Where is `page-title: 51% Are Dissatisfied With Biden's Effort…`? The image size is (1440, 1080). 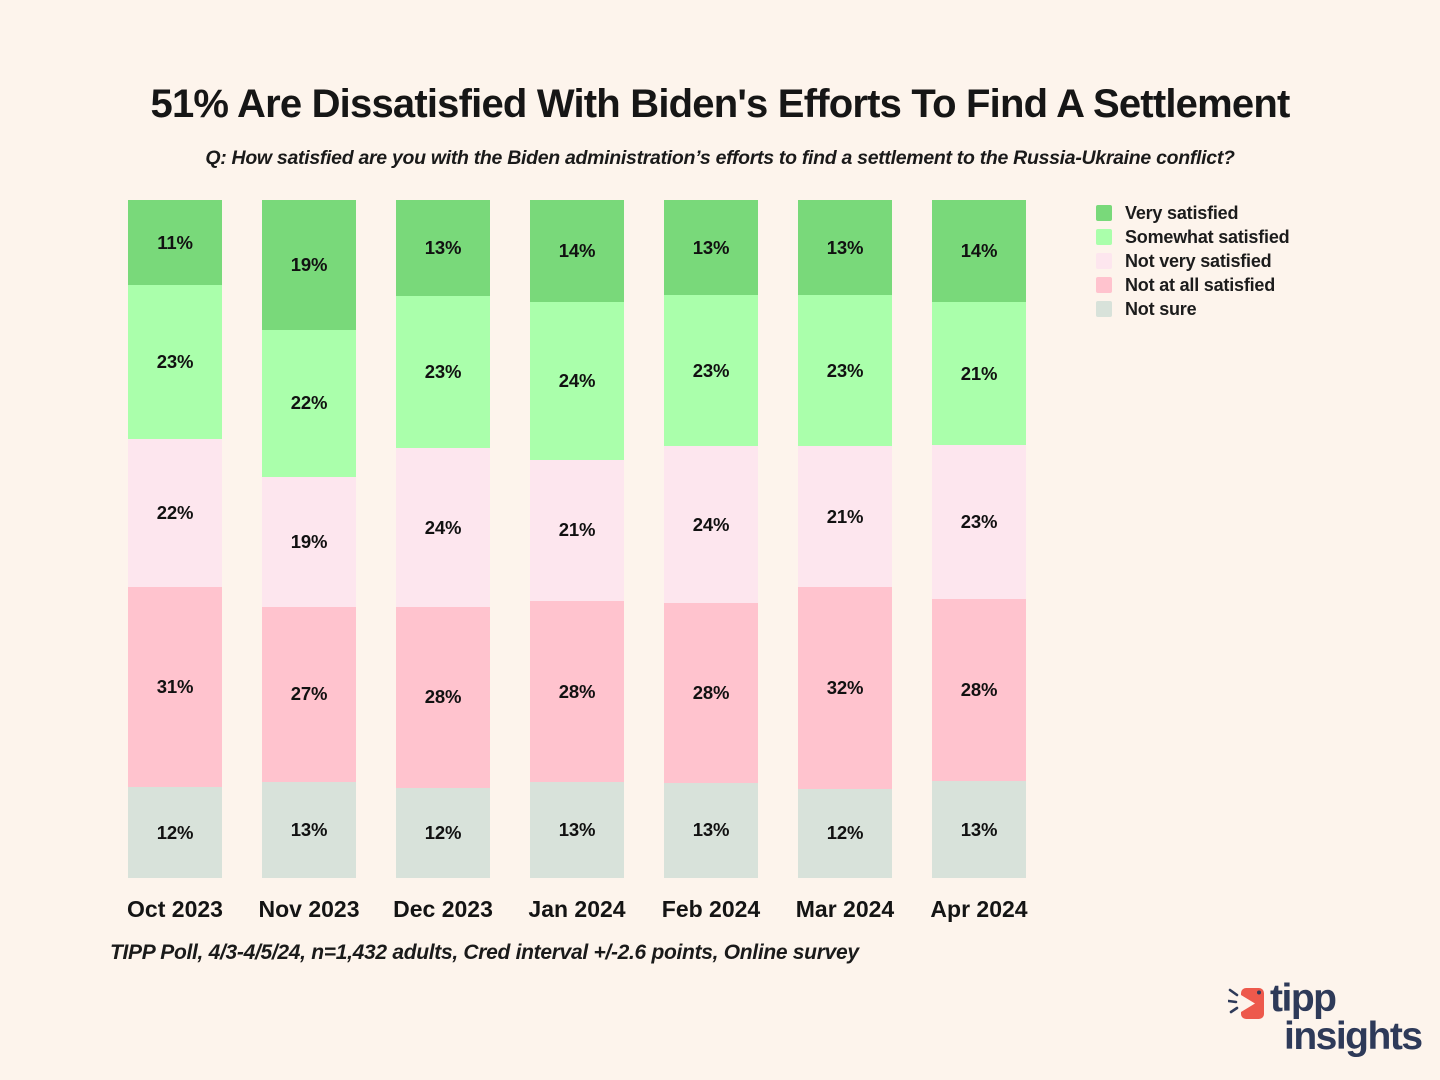 page-title: 51% Are Dissatisfied With Biden's Effort… is located at coordinates (720, 104).